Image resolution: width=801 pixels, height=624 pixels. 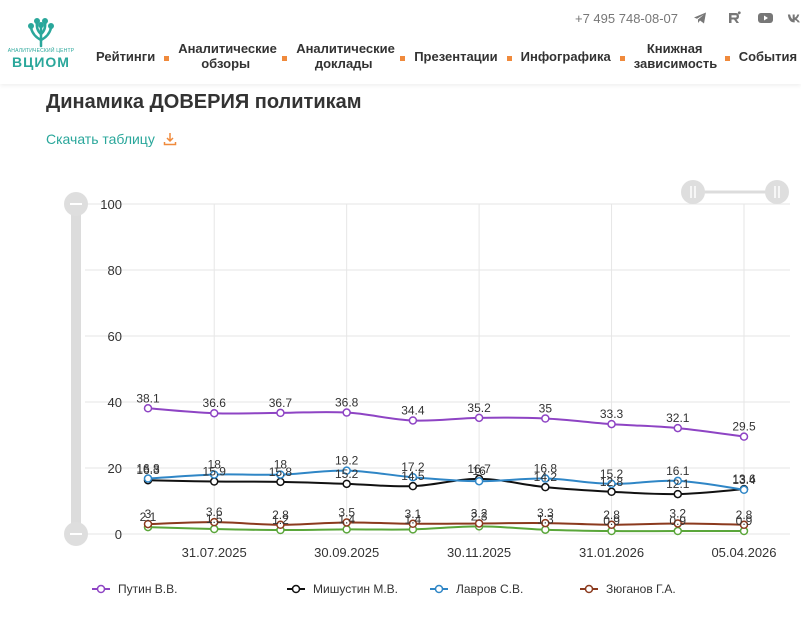 I want to click on logo-caption: АНАЛИТИЧЕСКИЙ ЦЕНТР, so click(x=41, y=51).